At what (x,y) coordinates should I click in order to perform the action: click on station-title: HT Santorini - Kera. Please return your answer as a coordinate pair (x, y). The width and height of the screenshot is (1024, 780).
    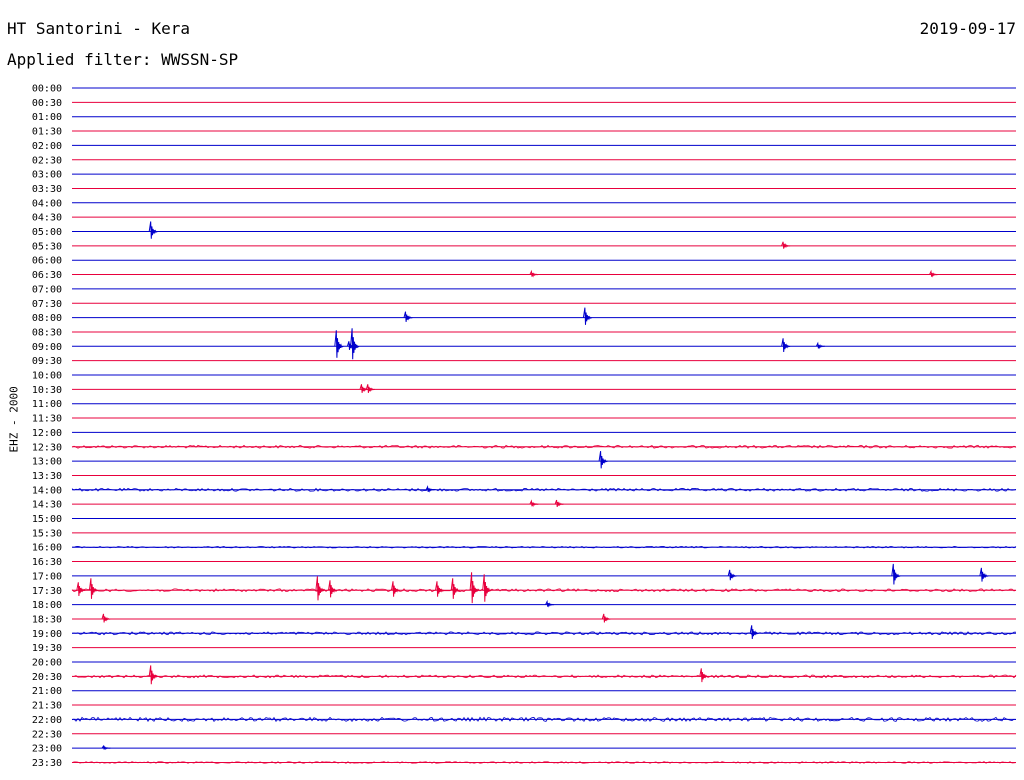
    Looking at the image, I should click on (99, 28).